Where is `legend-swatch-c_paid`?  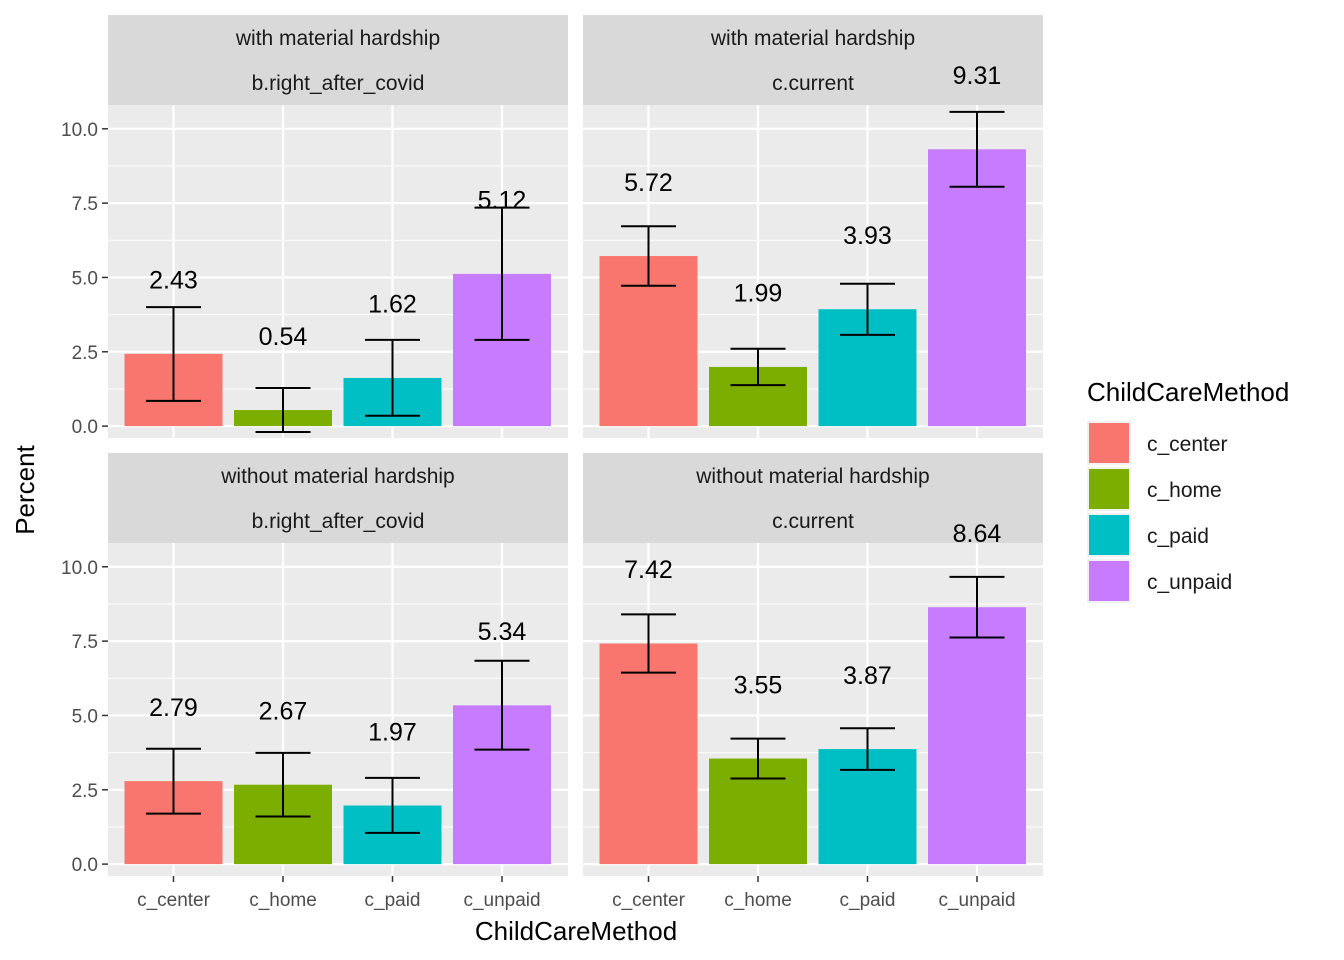 legend-swatch-c_paid is located at coordinates (1109, 535).